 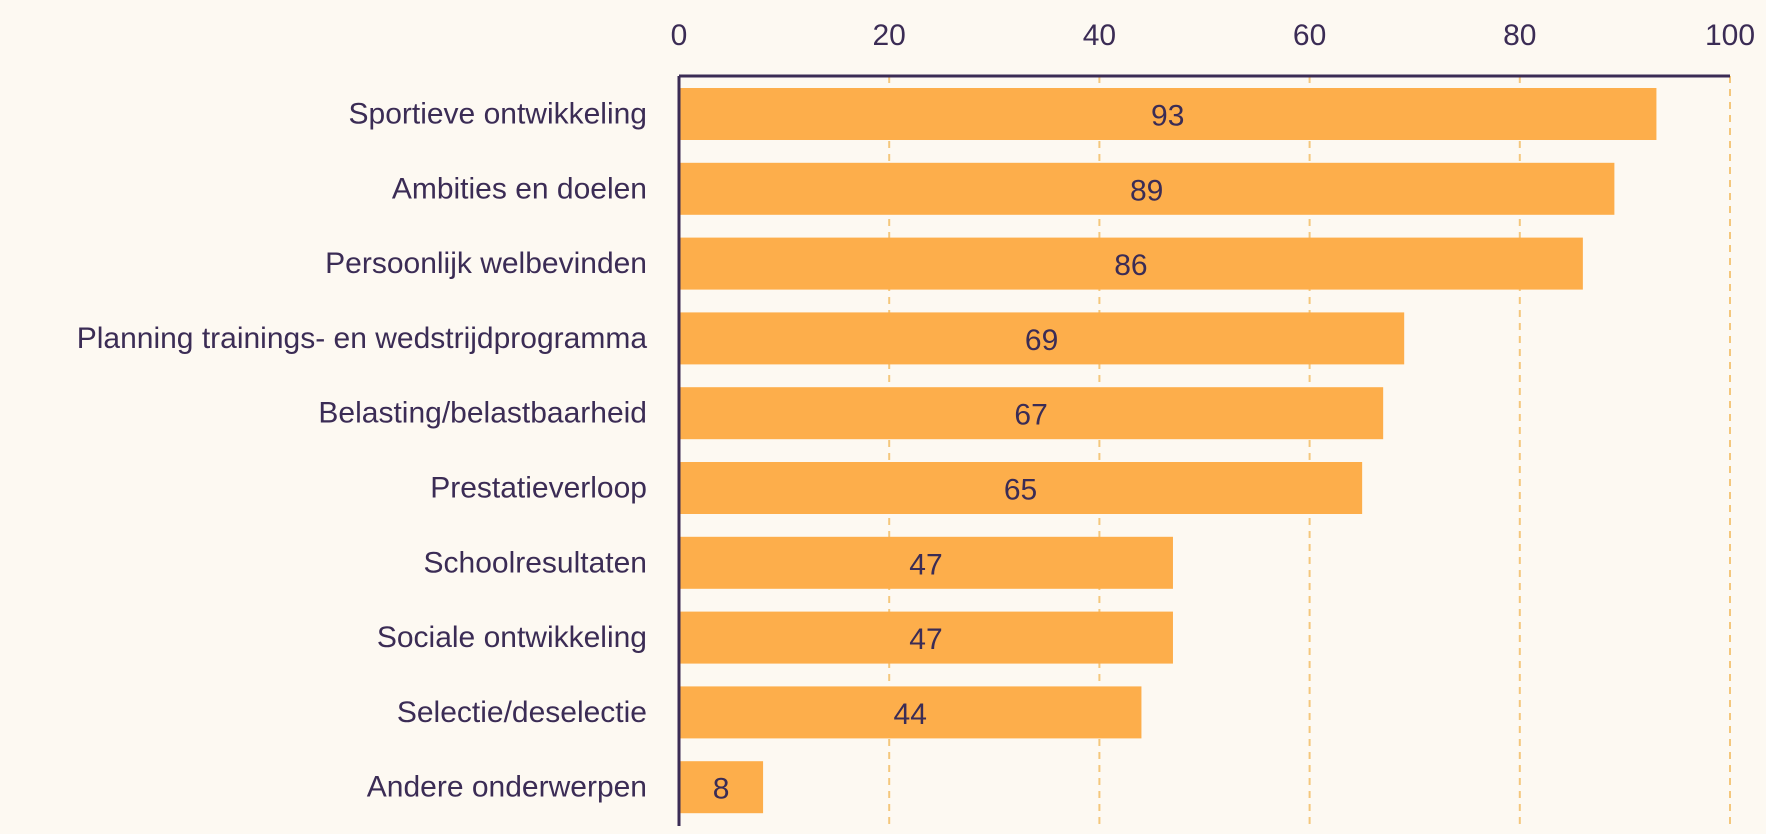 What do you see at coordinates (486, 263) in the screenshot?
I see `category-label: Persoonlijk welbevinden` at bounding box center [486, 263].